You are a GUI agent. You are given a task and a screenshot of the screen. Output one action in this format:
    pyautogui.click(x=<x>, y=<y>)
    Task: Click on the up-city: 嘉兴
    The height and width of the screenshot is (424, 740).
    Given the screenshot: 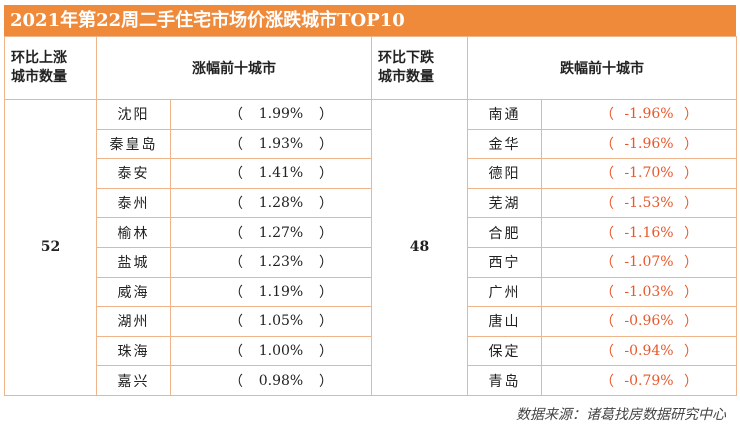 What is the action you would take?
    pyautogui.click(x=133, y=380)
    